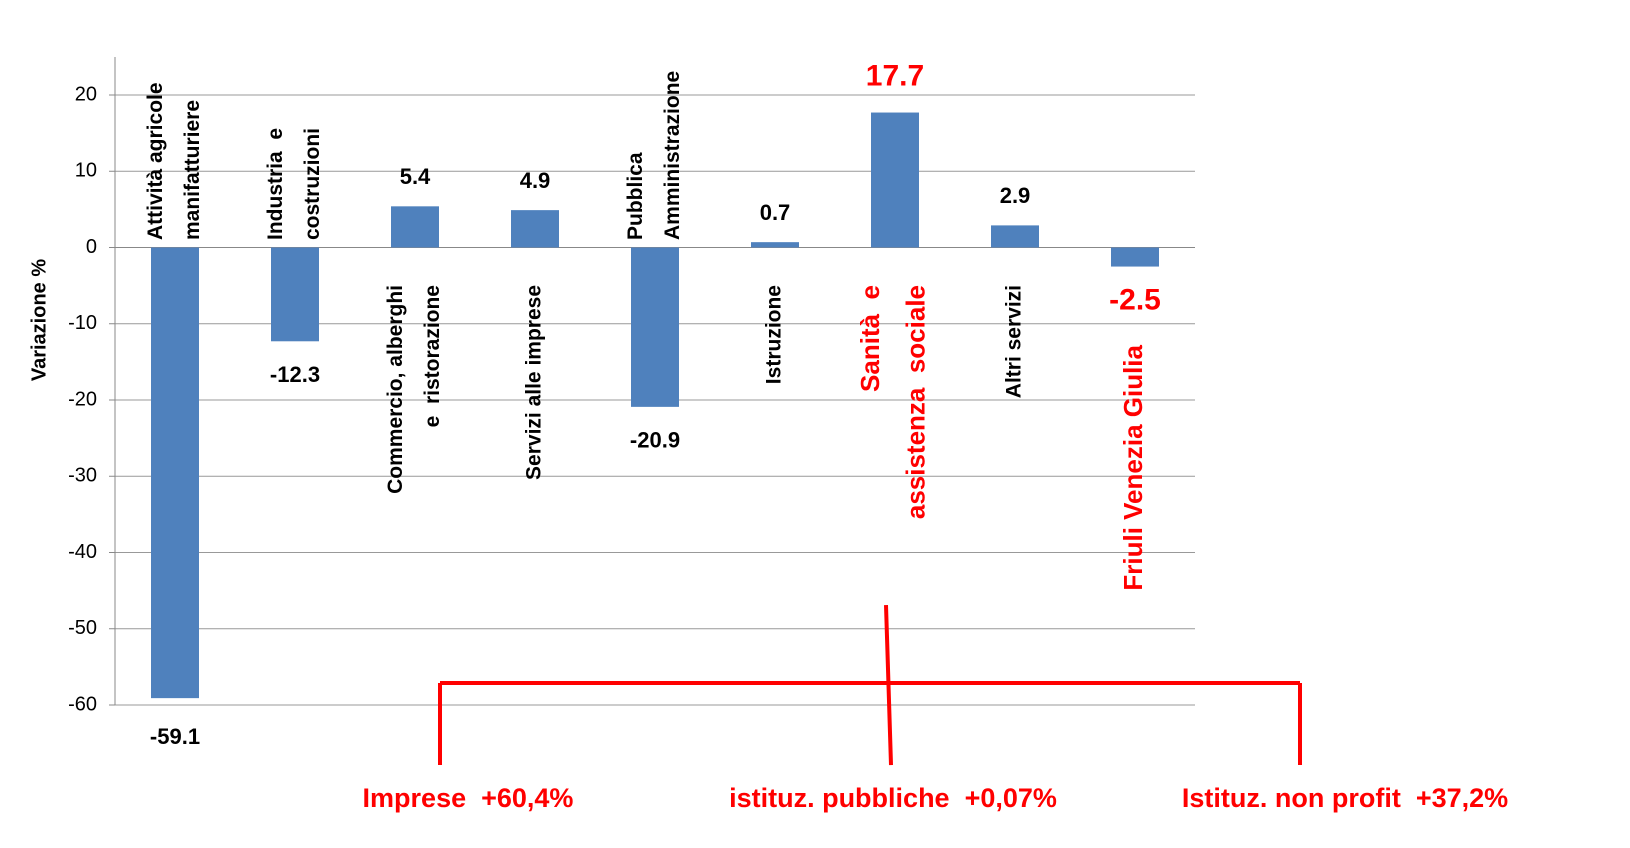 Image resolution: width=1630 pixels, height=848 pixels. I want to click on value-label: -20.9, so click(655, 440).